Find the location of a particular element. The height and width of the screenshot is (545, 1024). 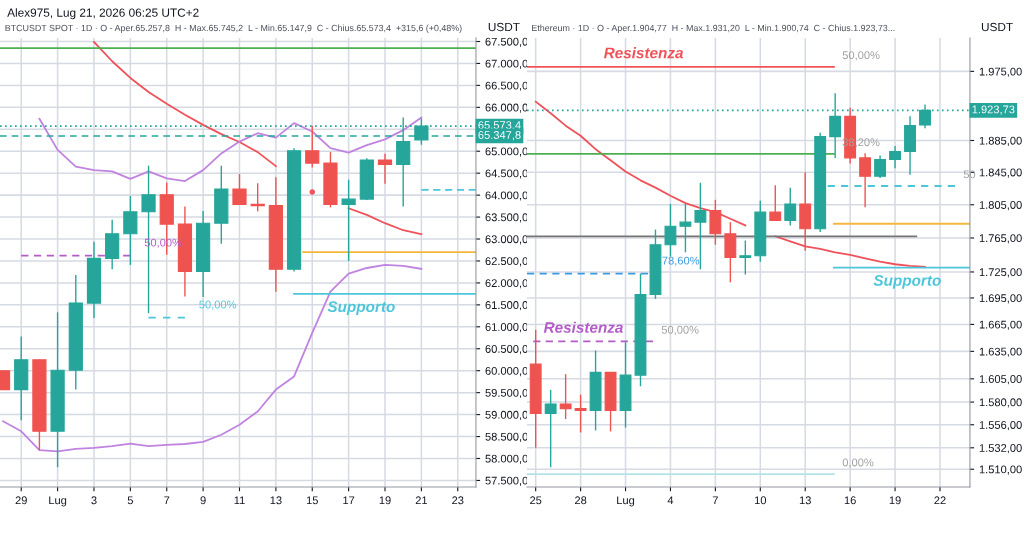

x-tick-label: 21 is located at coordinates (421, 500).